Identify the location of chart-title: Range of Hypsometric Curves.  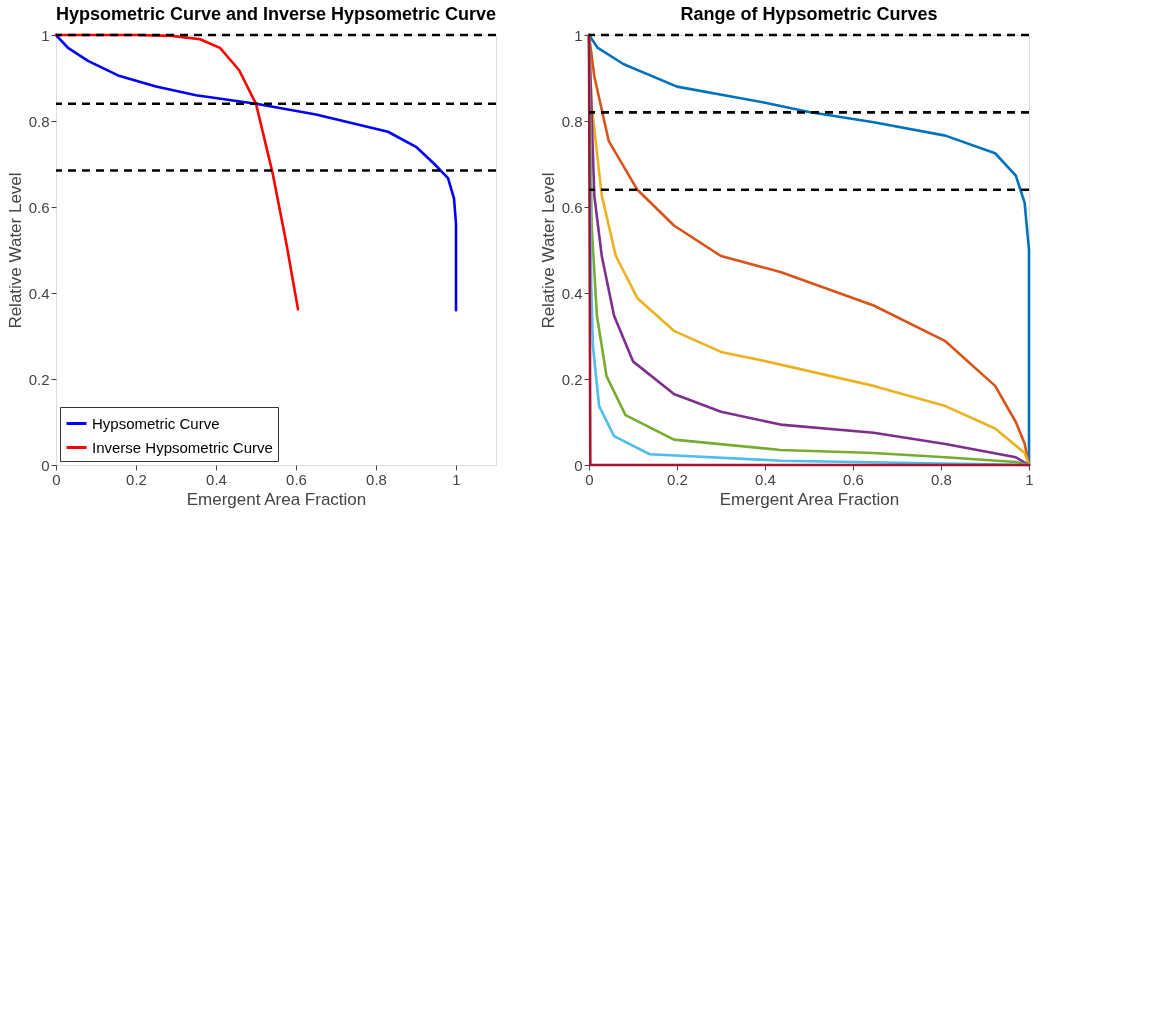
(809, 14).